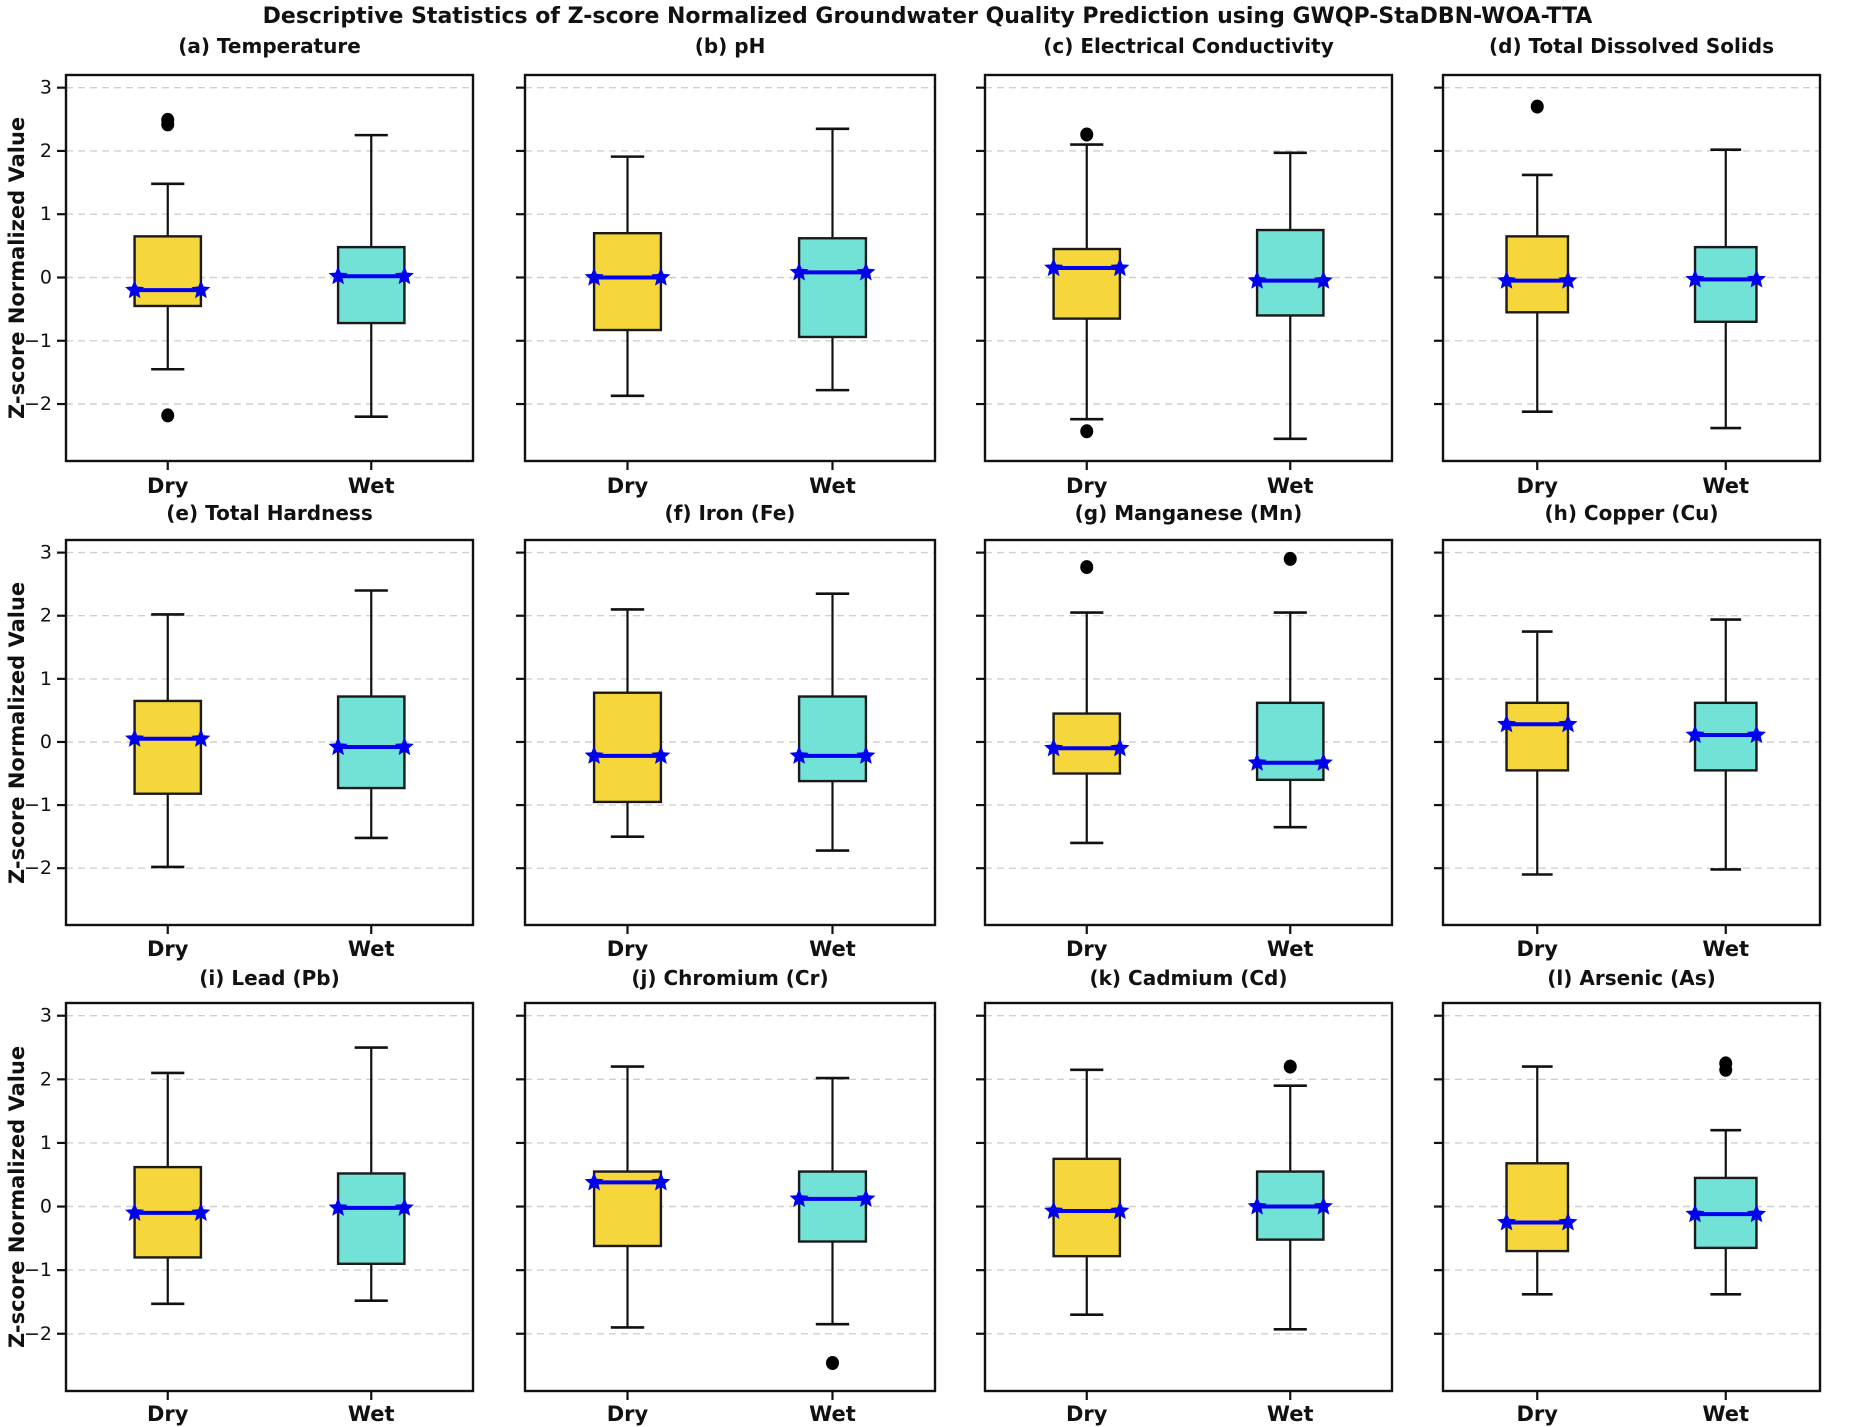  I want to click on subplot-title-b: (b) pH, so click(730, 46).